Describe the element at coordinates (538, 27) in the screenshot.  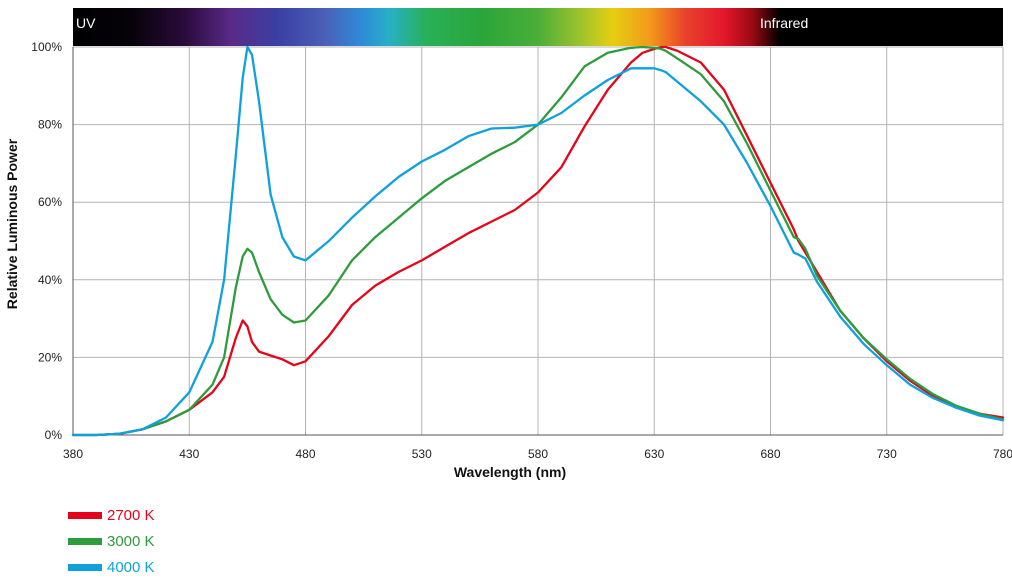
I see `spectrum-band` at that location.